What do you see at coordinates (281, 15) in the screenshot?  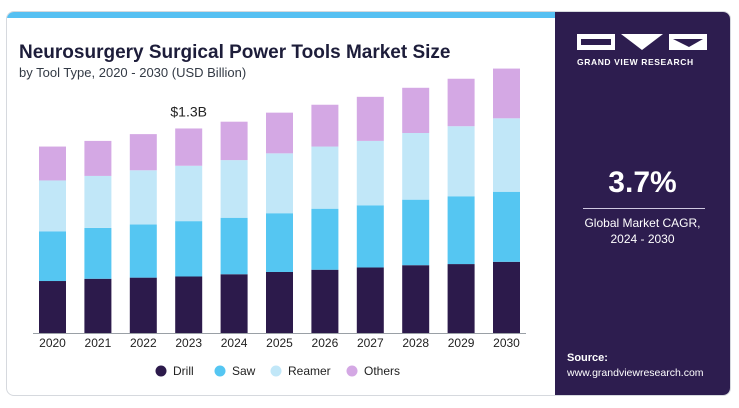 I see `accent-bar` at bounding box center [281, 15].